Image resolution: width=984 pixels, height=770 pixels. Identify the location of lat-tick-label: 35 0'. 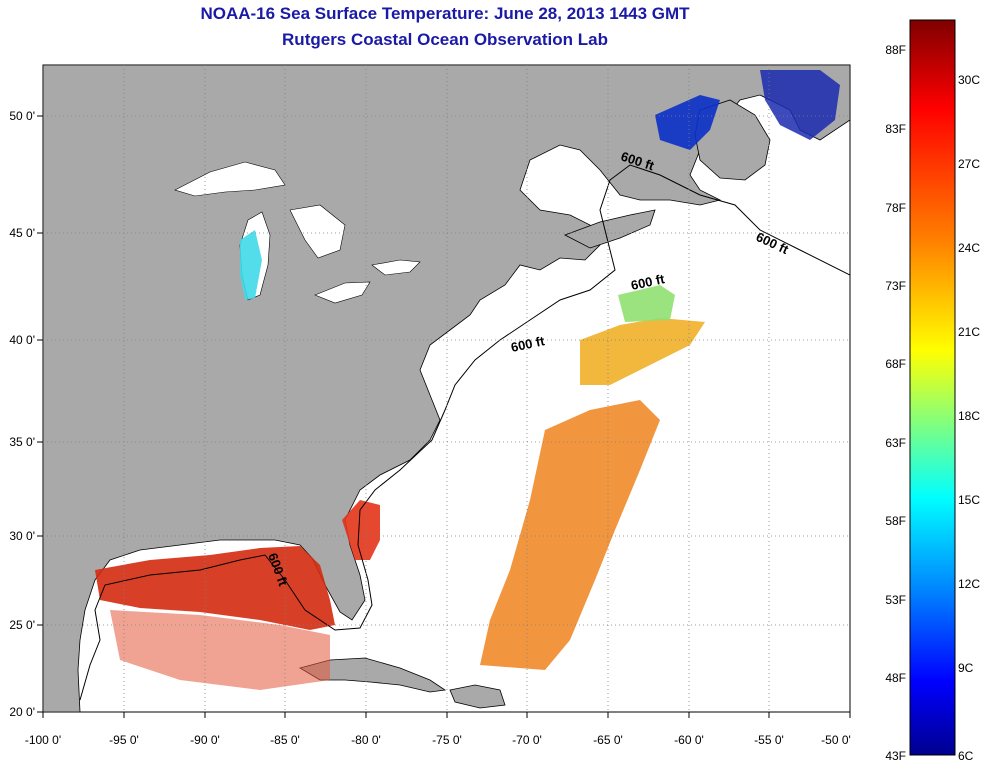
(22, 442).